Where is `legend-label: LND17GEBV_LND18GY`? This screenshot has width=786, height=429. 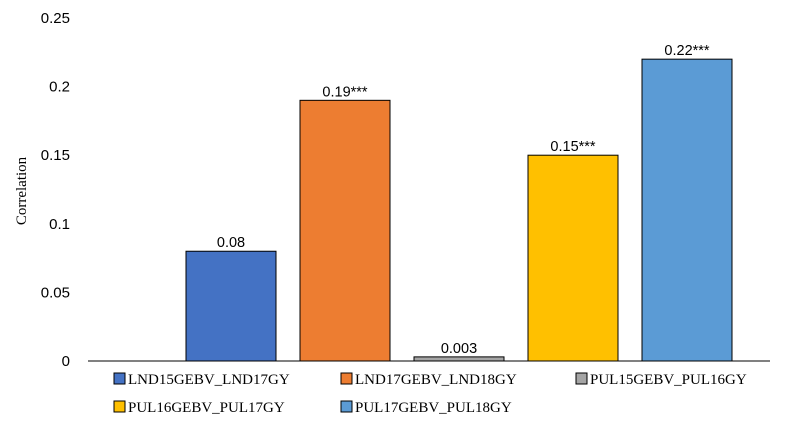 legend-label: LND17GEBV_LND18GY is located at coordinates (436, 380).